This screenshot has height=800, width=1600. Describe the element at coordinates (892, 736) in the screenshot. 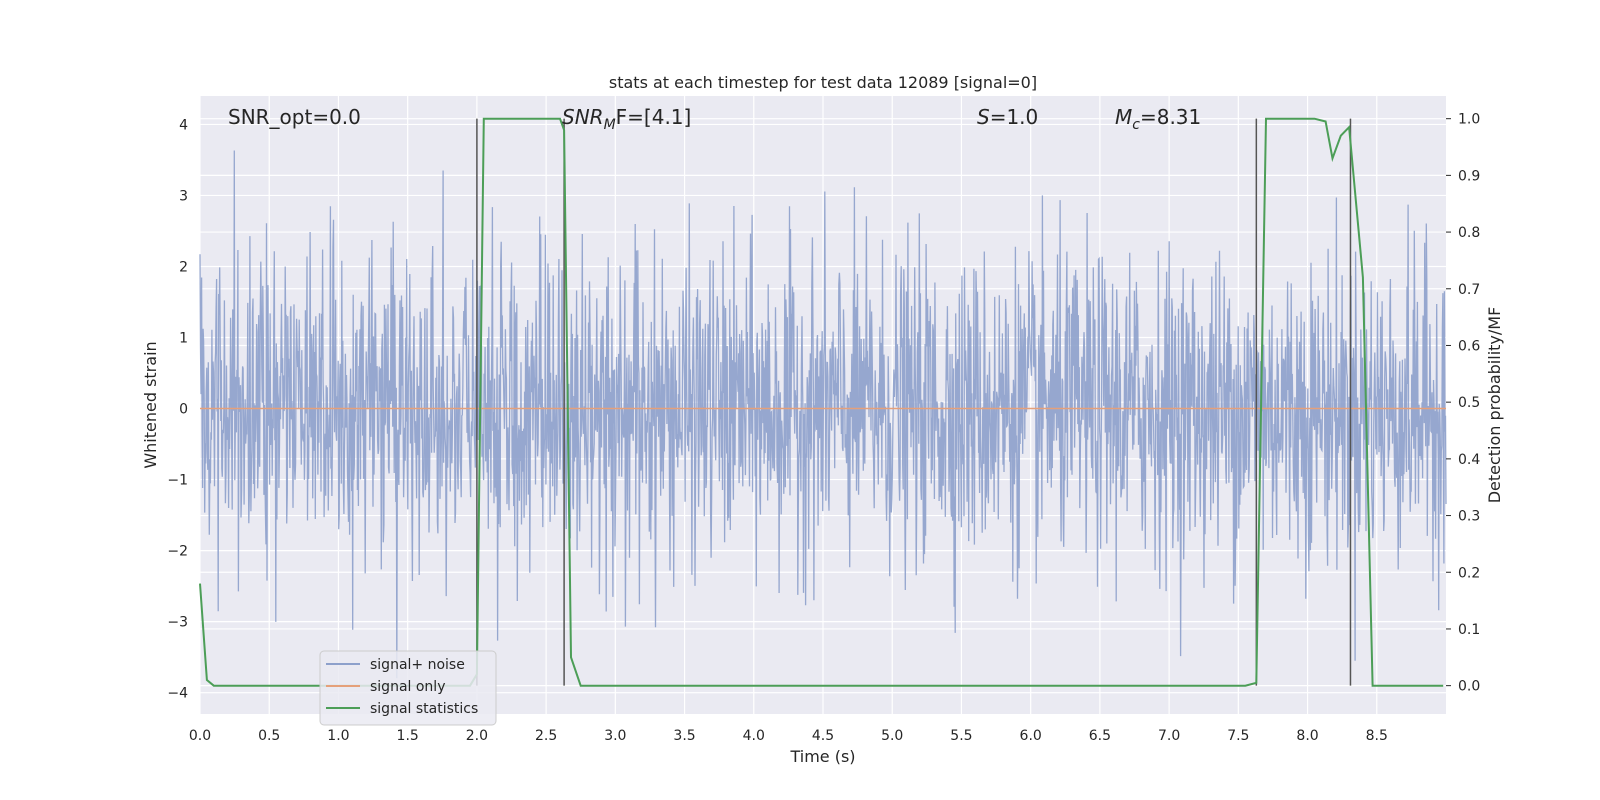

I see `x-tick-label: 5.0` at that location.